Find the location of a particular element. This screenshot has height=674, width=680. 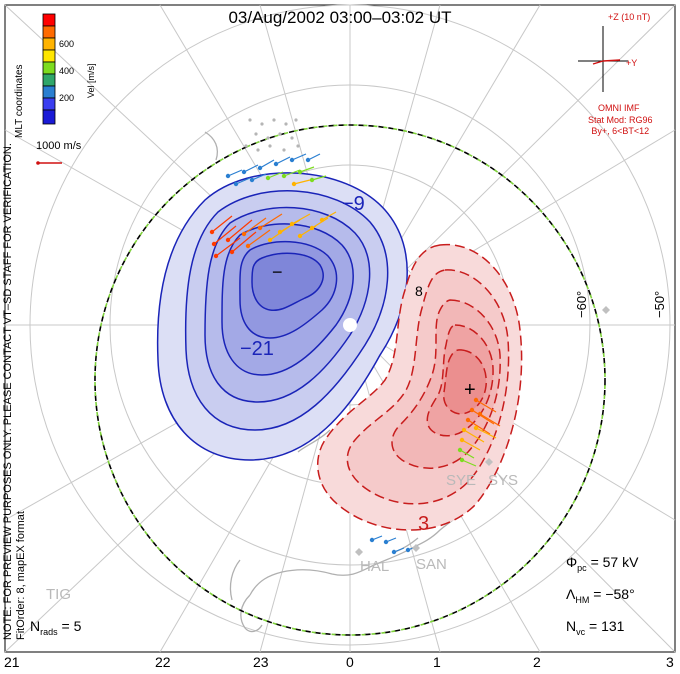

stat-n-vc-symbol: N is located at coordinates (571, 626).